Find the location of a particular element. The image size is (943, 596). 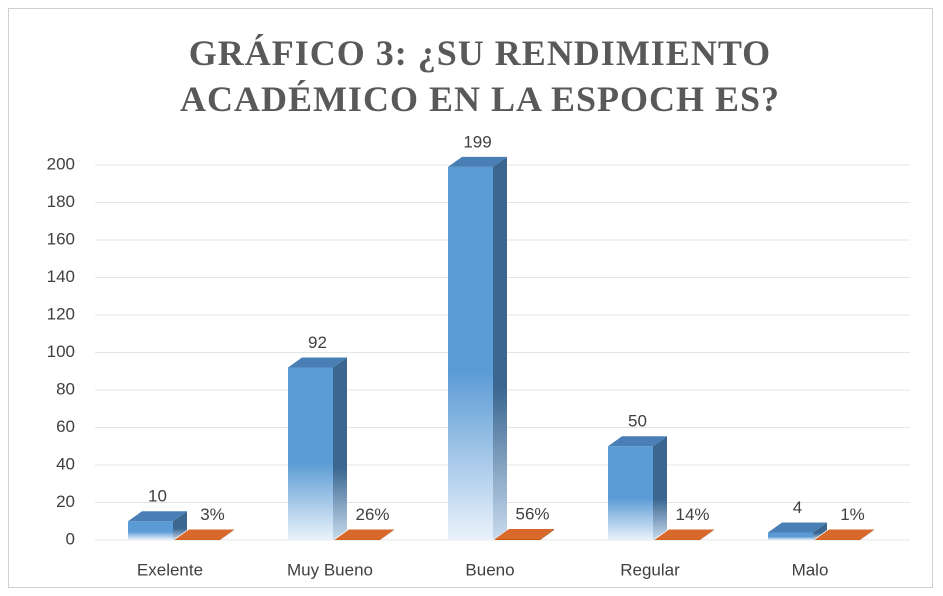

y-tick-label: 120 is located at coordinates (61, 313).